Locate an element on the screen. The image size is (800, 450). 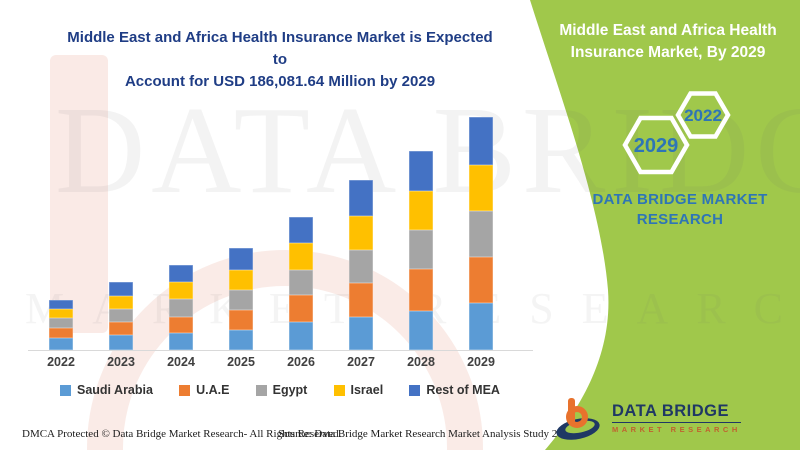
x-axis-labels: 2022 2023 2024 2025 2026 2027 2028 2029 is located at coordinates (285, 364).